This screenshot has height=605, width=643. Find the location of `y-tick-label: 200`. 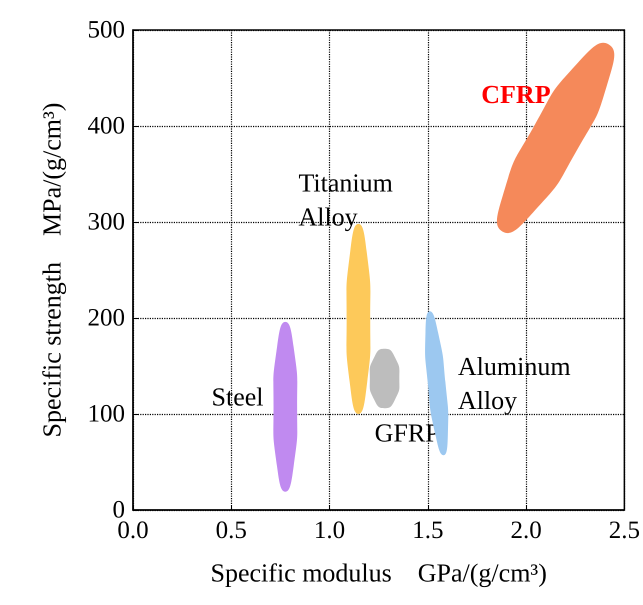

y-tick-label: 200 is located at coordinates (106, 318).